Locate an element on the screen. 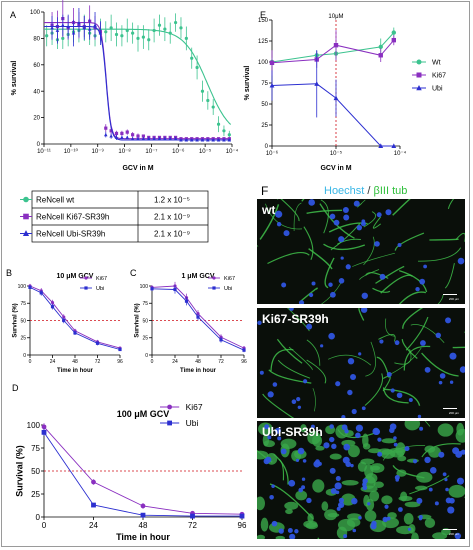 Image resolution: width=473 pixels, height=550 pixels. series-line-Ki67 is located at coordinates (143, 470).